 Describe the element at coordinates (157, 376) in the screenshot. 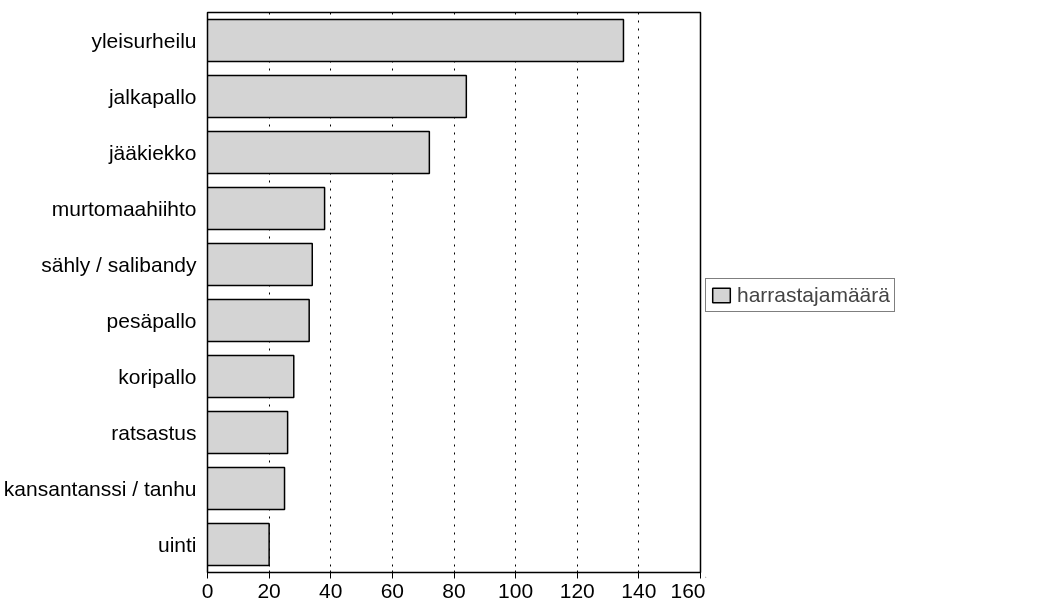

I see `y-tick-label: koripallo` at that location.